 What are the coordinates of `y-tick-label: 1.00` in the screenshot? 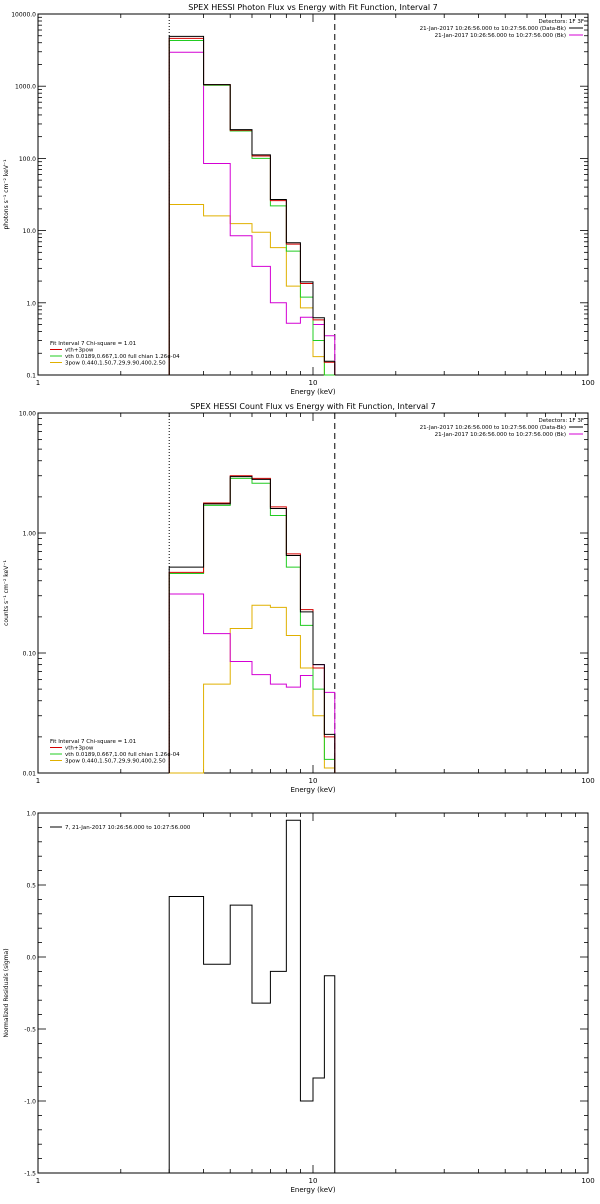 It's located at (30, 534).